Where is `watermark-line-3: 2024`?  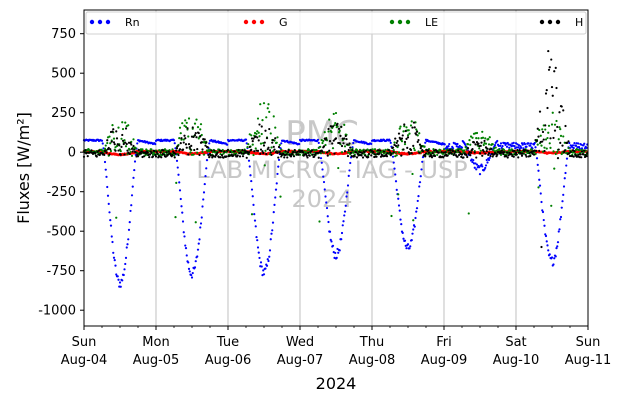 watermark-line-3: 2024 is located at coordinates (321, 199).